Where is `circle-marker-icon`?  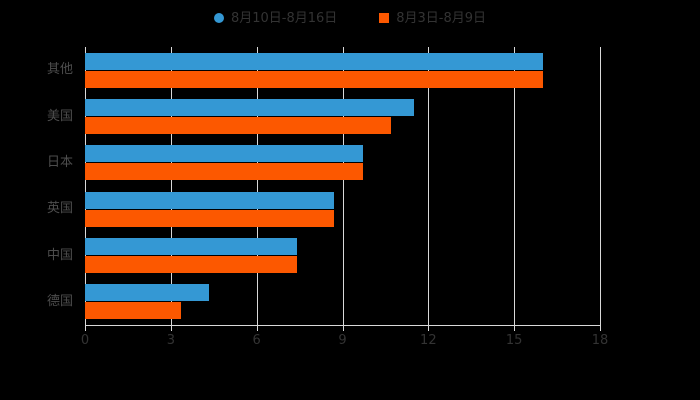 circle-marker-icon is located at coordinates (218, 18).